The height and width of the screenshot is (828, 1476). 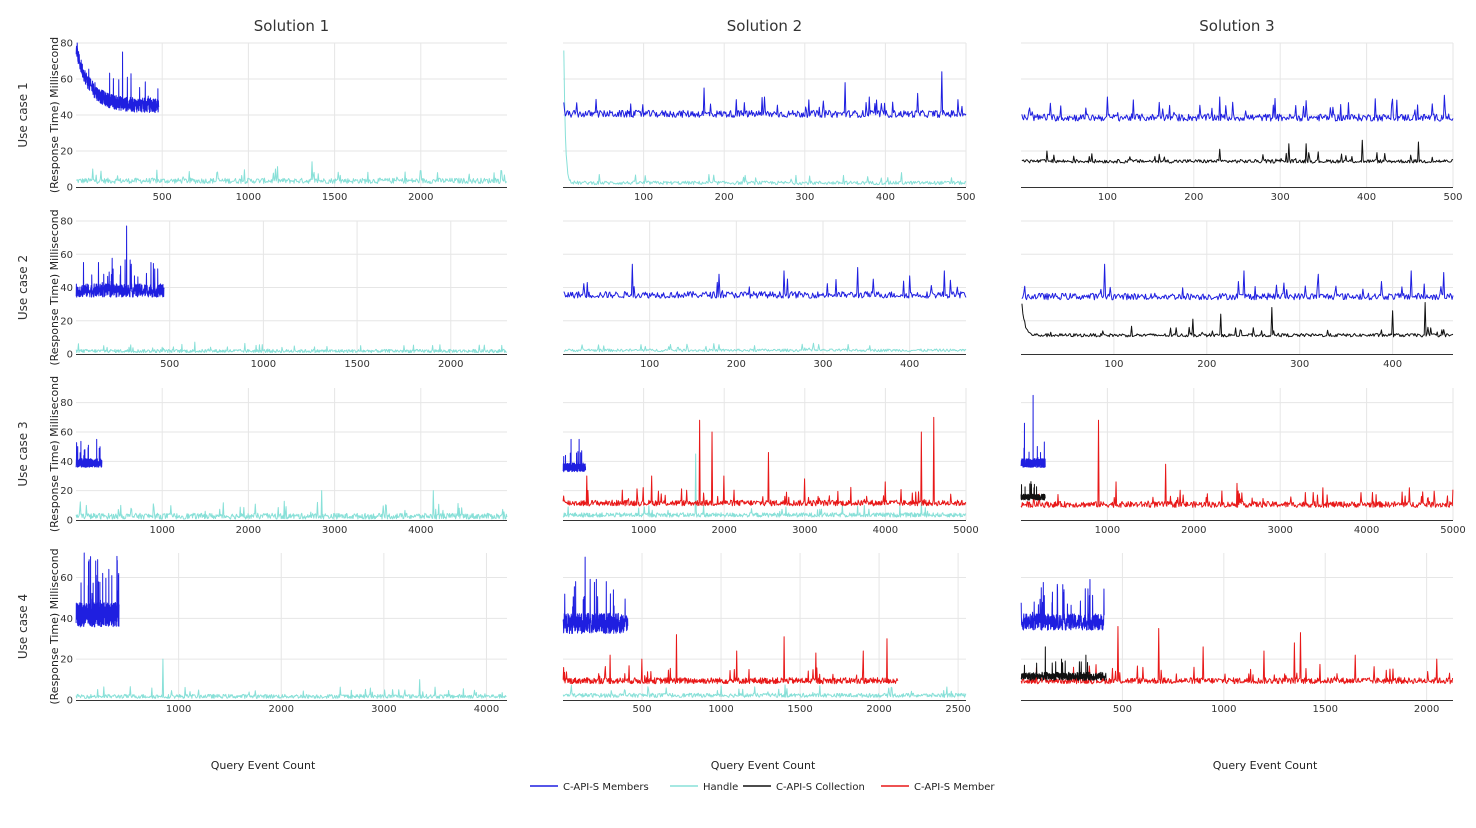 What do you see at coordinates (965, 530) in the screenshot?
I see `x-tick-label: 5000` at bounding box center [965, 530].